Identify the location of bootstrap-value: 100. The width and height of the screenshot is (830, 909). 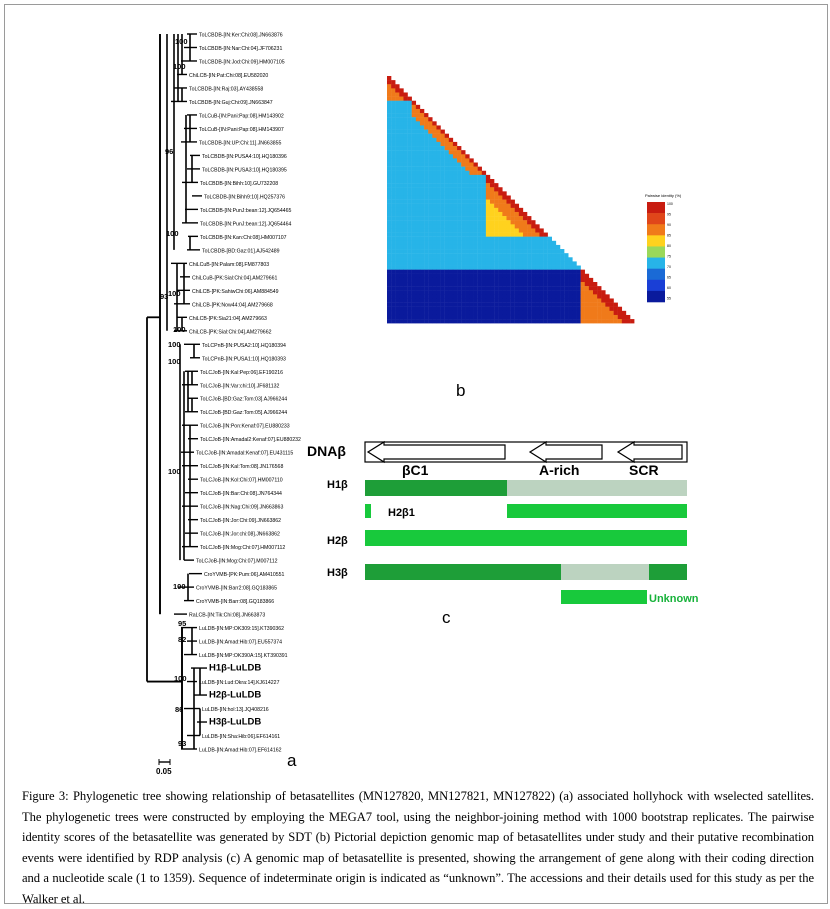
(172, 233).